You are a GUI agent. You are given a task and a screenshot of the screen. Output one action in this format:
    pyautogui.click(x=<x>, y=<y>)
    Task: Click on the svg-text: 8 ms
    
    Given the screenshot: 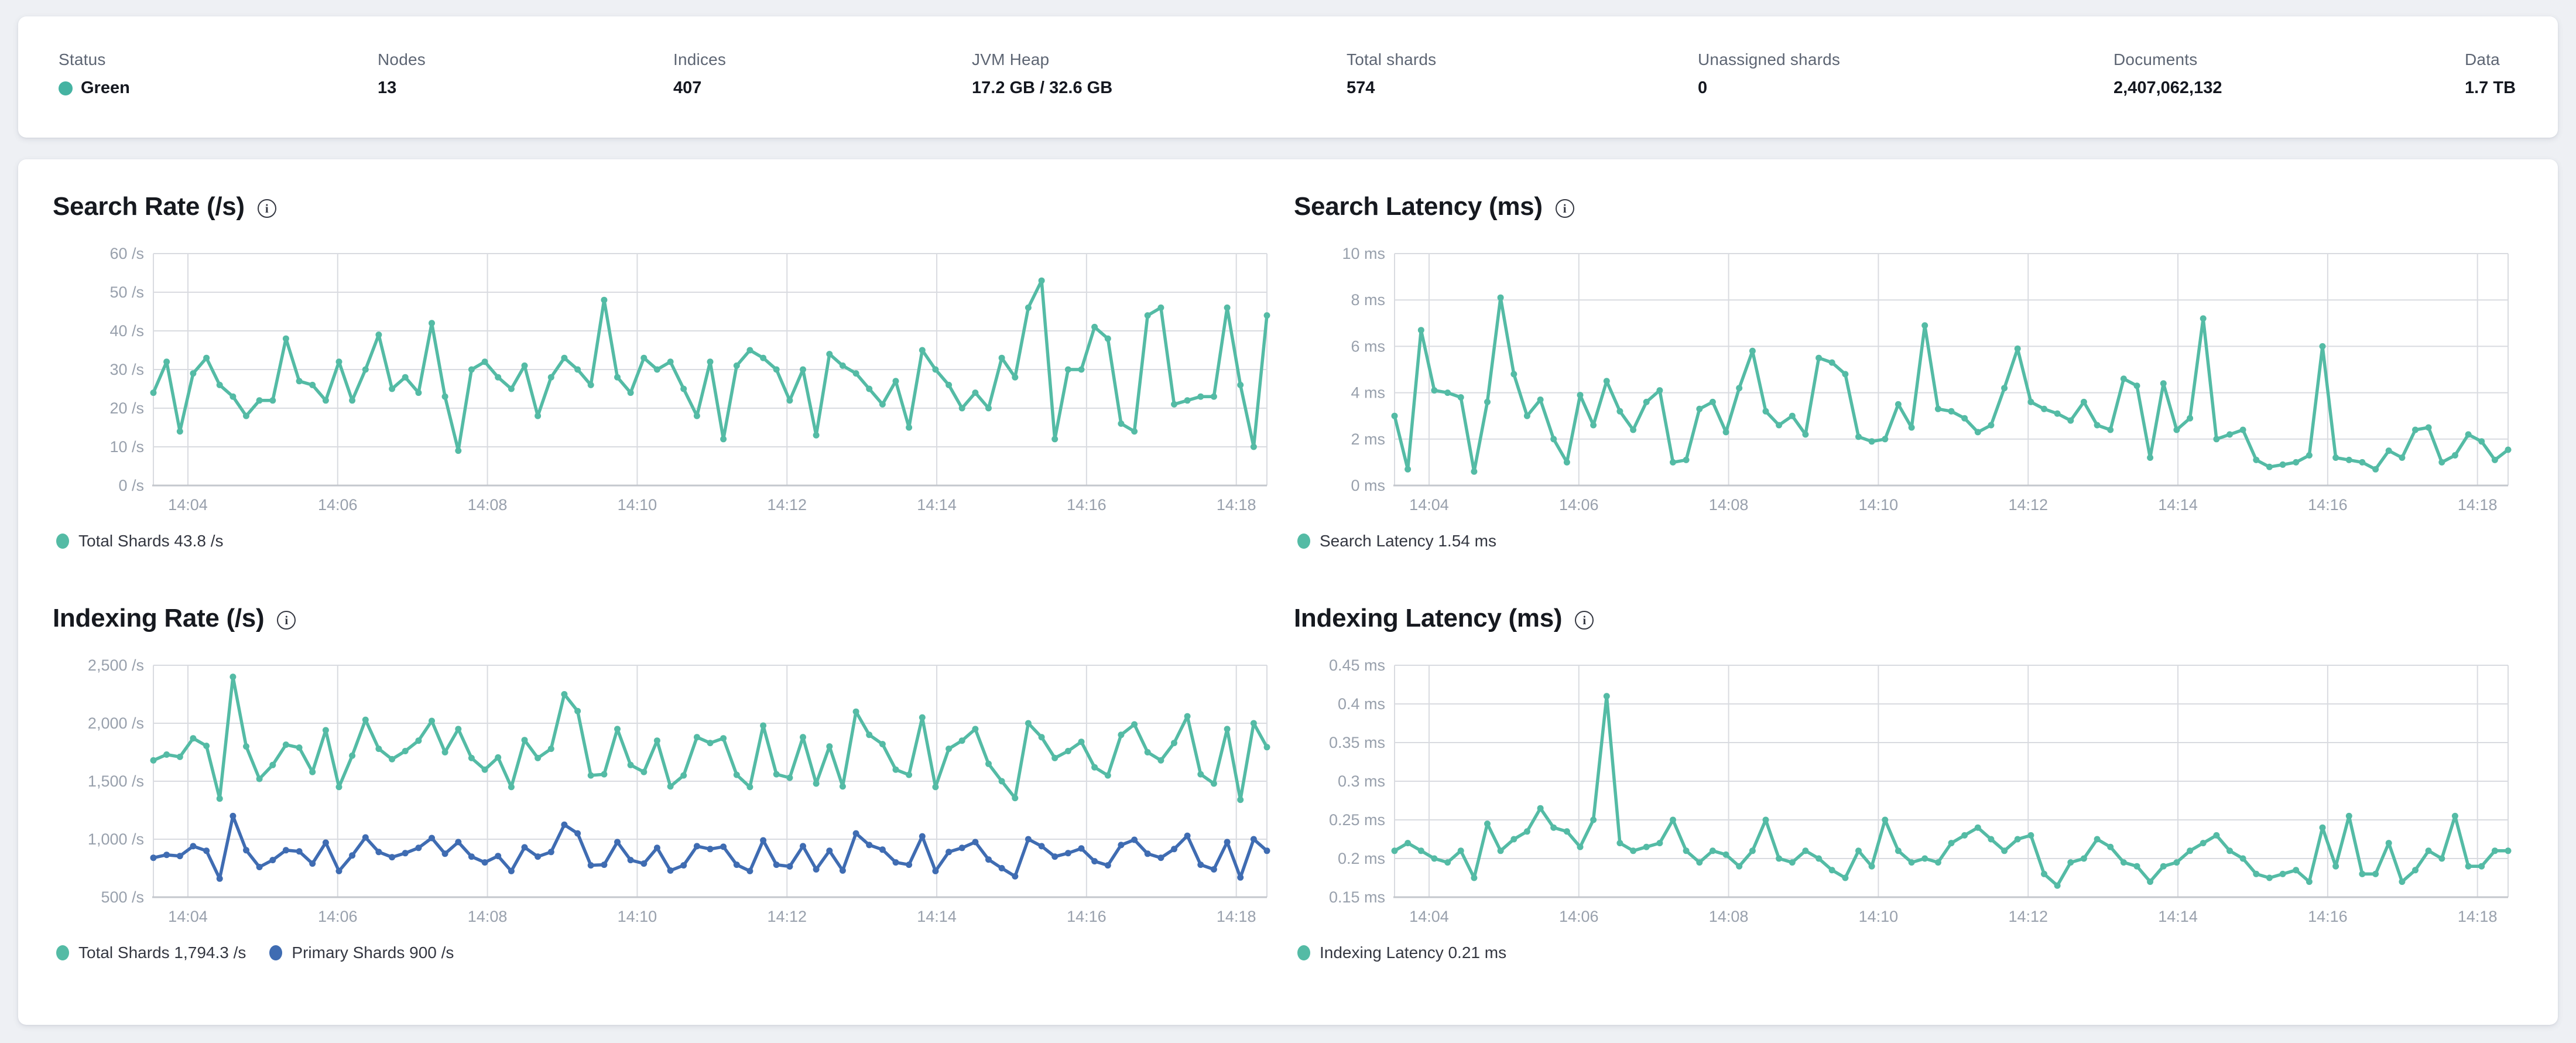 What is the action you would take?
    pyautogui.click(x=1368, y=300)
    